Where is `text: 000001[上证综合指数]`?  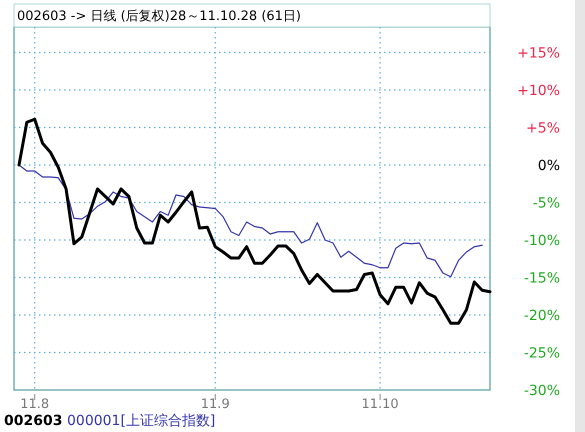 text: 000001[上证综合指数] is located at coordinates (141, 421).